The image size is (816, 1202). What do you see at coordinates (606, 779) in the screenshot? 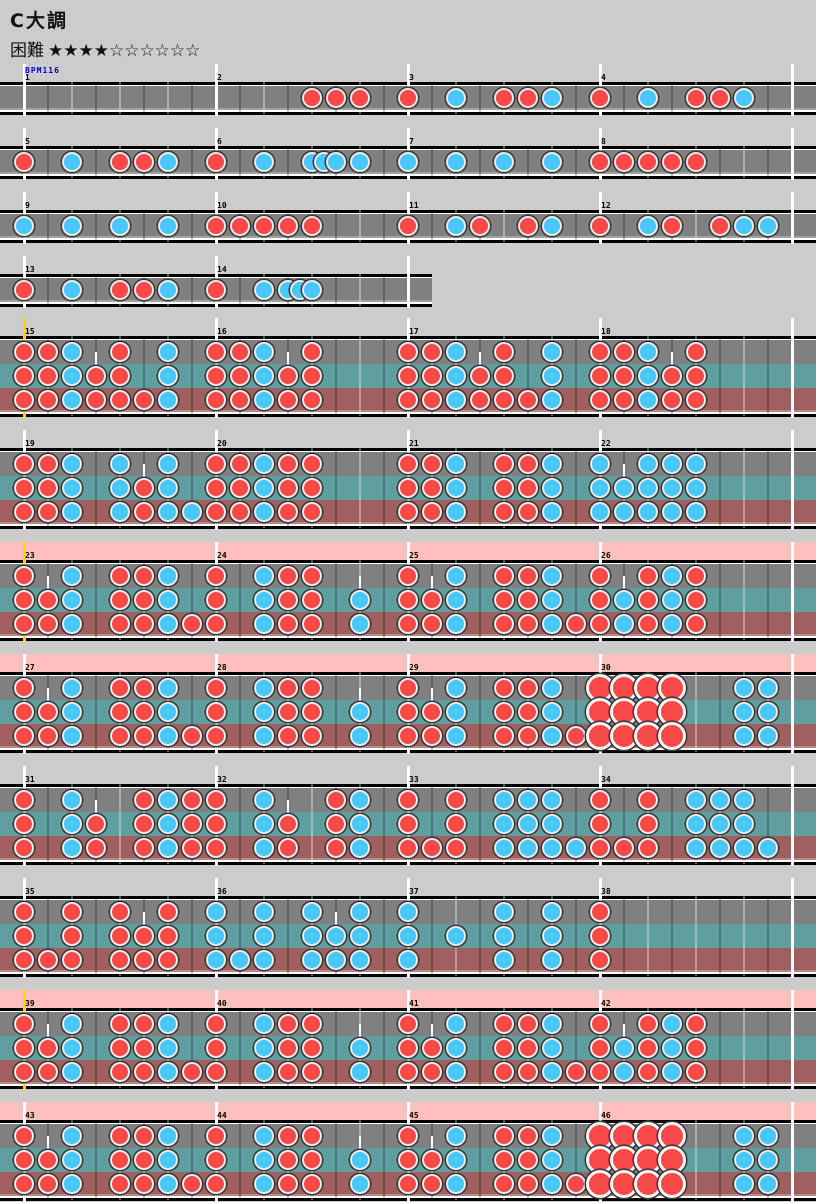
I see `measure-number: 34` at bounding box center [606, 779].